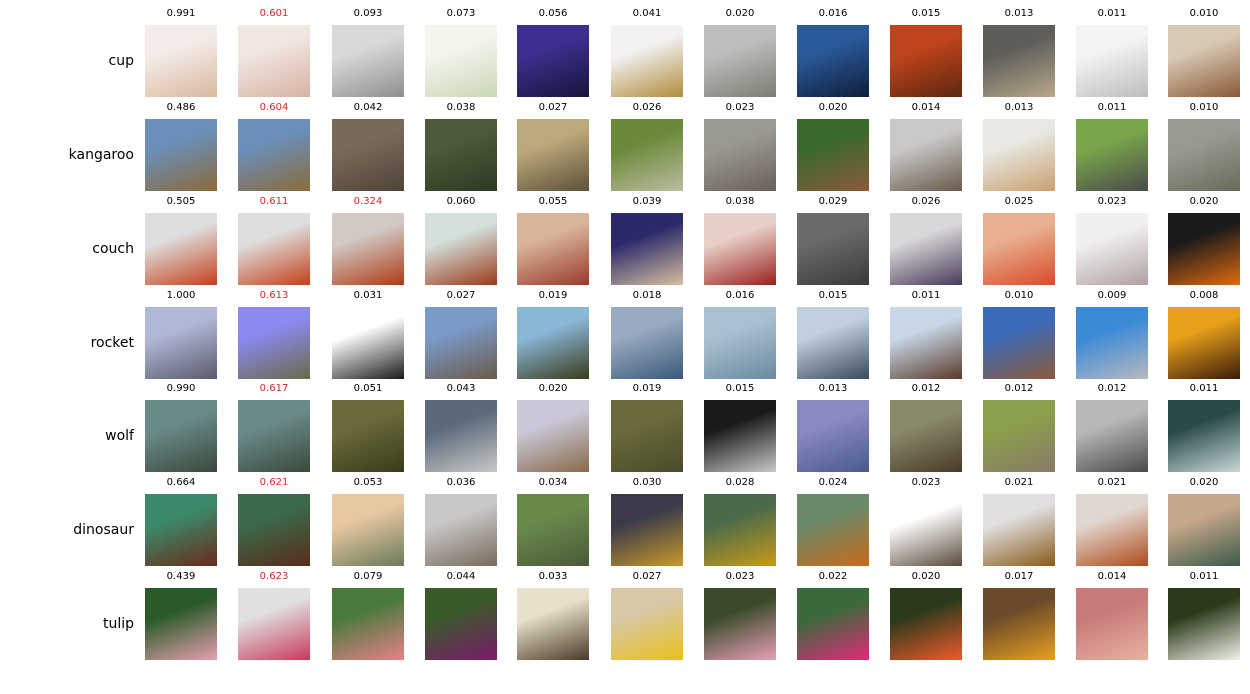 Image resolution: width=1250 pixels, height=694 pixels. I want to click on score-label: 0.055, so click(553, 201).